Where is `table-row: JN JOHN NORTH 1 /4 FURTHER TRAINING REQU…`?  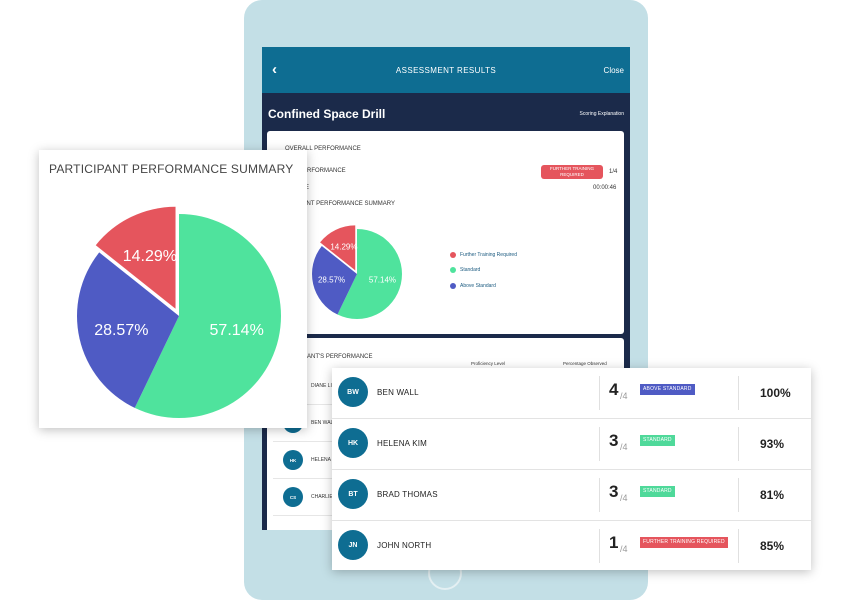 table-row: JN JOHN NORTH 1 /4 FURTHER TRAINING REQU… is located at coordinates (571, 546).